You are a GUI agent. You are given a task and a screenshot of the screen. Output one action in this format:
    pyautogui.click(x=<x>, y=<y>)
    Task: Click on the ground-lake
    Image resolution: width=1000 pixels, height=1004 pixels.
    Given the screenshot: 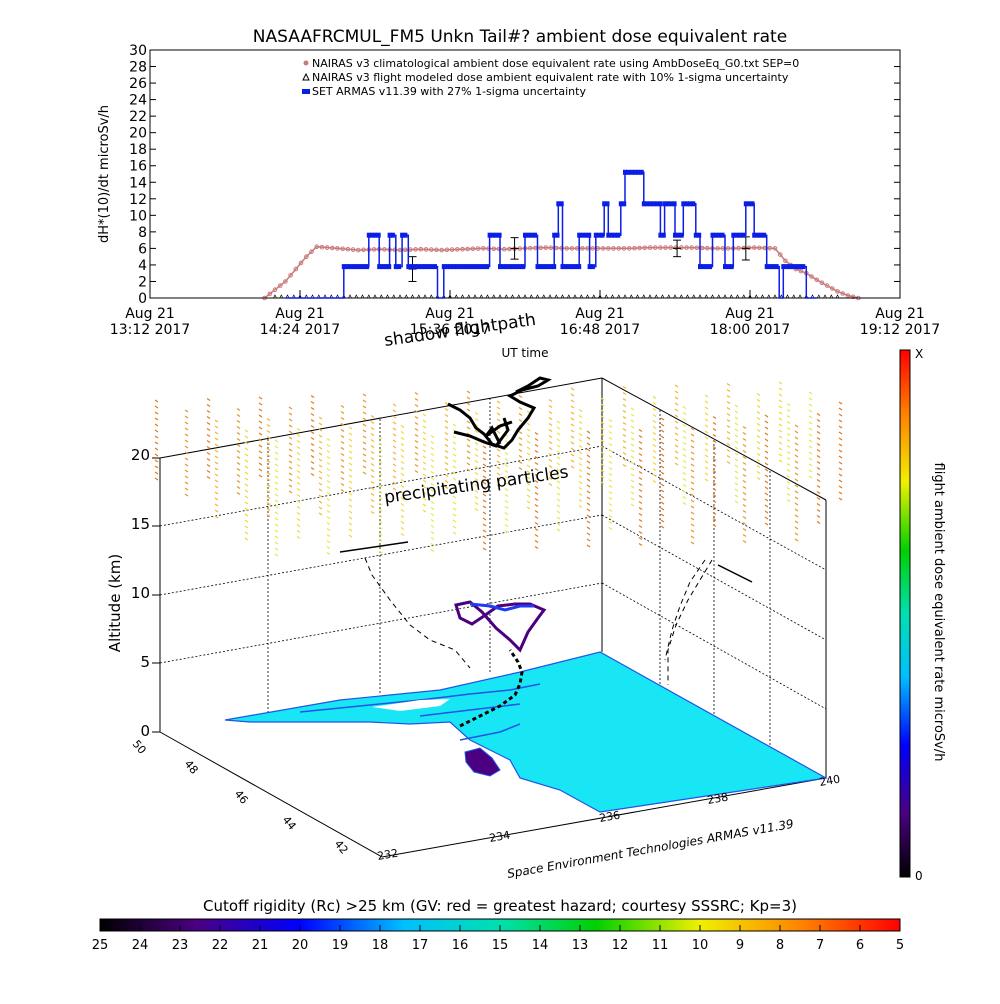 What is the action you would take?
    pyautogui.click(x=482, y=762)
    